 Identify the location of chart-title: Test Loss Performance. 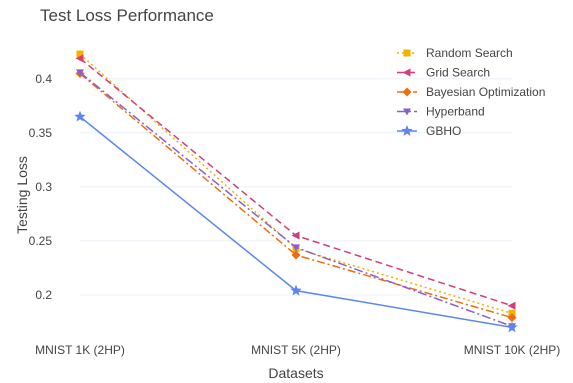
(127, 15).